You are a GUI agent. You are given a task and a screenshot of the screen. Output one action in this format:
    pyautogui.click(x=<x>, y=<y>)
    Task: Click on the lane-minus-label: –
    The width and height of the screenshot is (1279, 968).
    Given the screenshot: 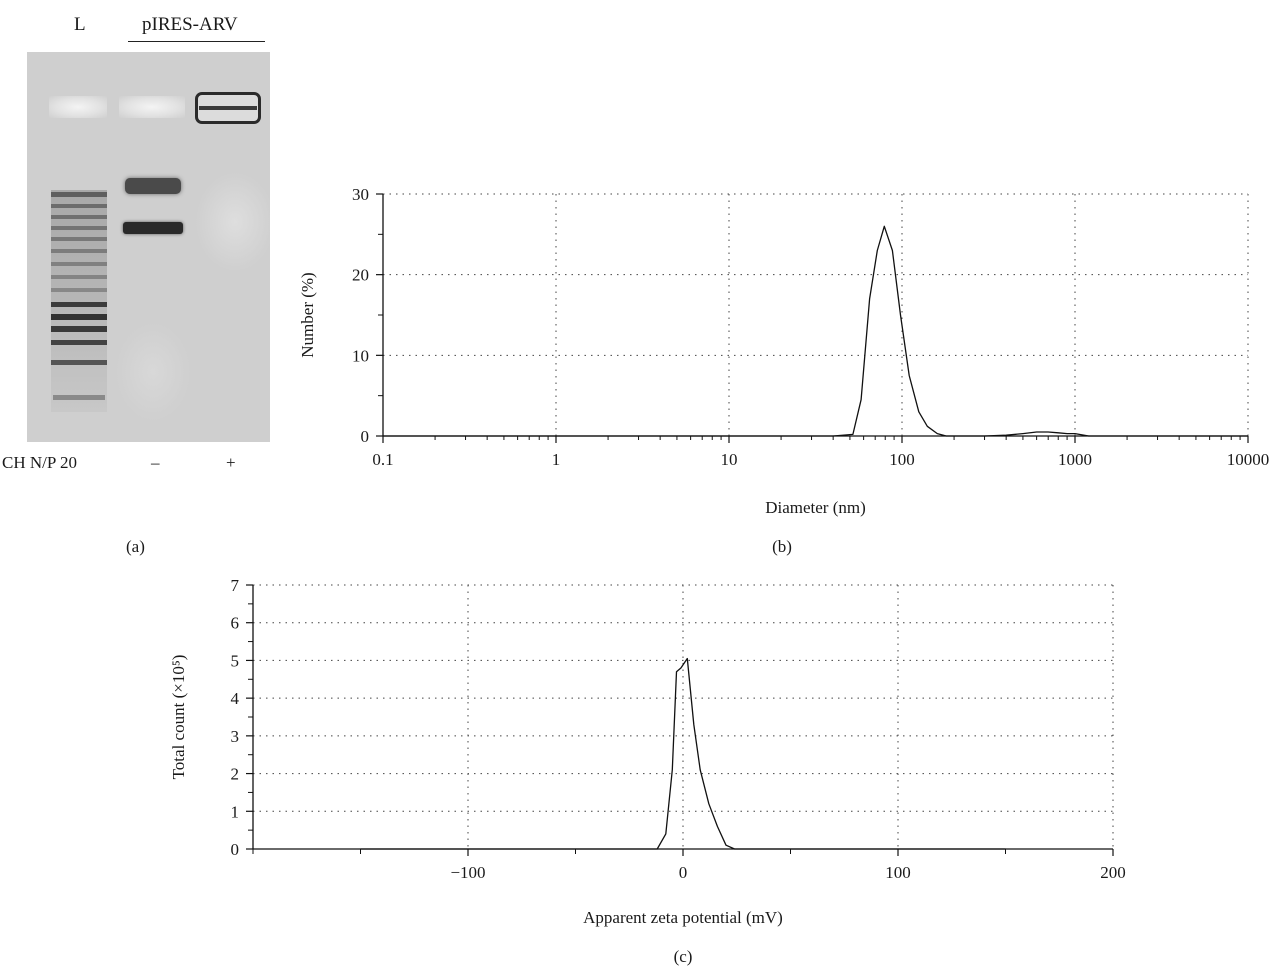 What is the action you would take?
    pyautogui.click(x=155, y=462)
    